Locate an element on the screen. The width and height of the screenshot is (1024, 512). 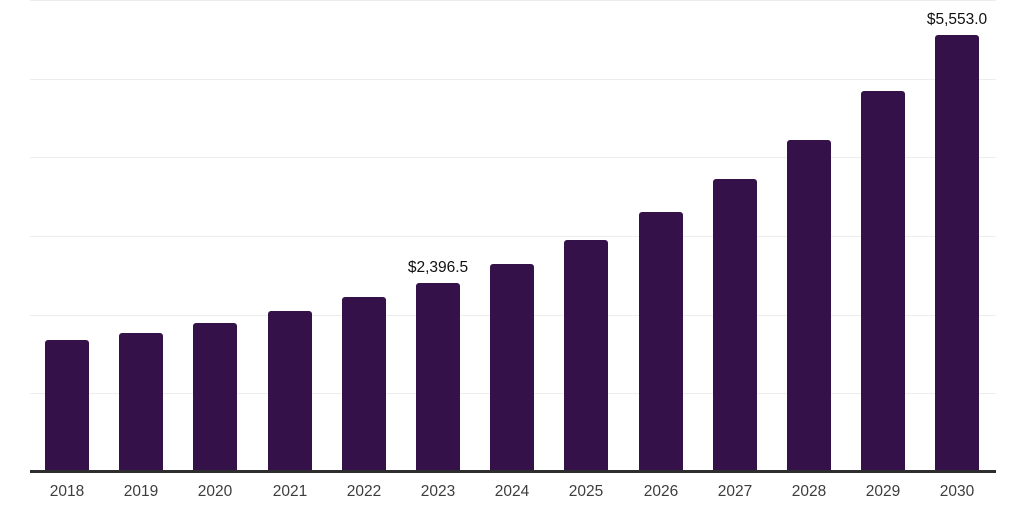
bar-2020 is located at coordinates (215, 397).